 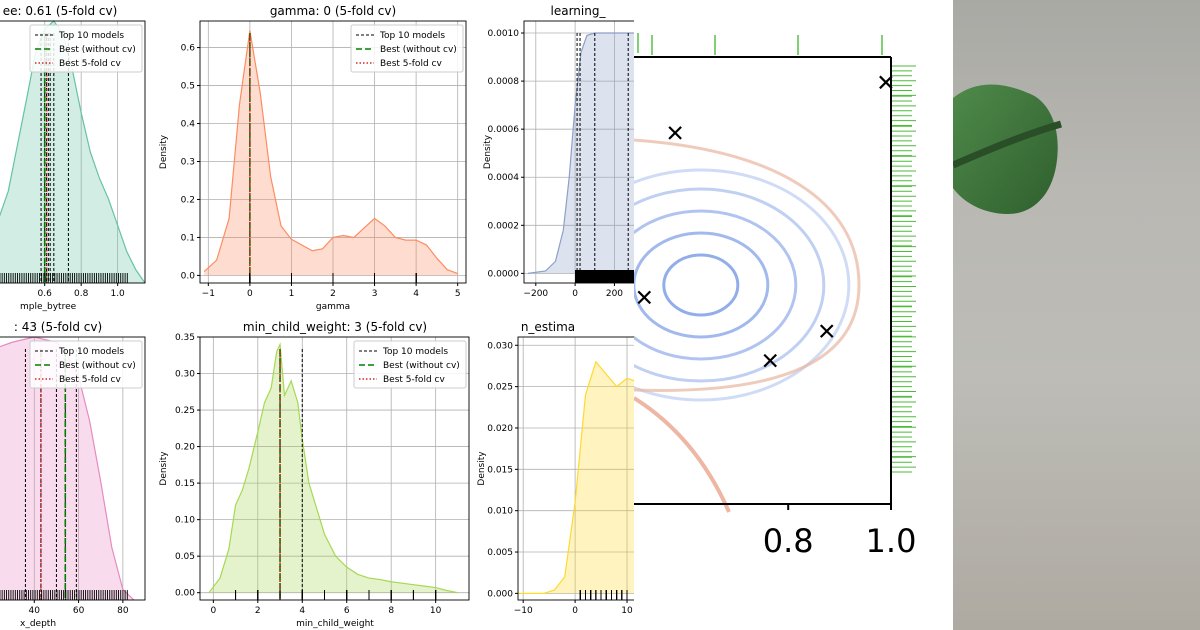 What do you see at coordinates (188, 87) in the screenshot?
I see `y-tick-label: 0.5` at bounding box center [188, 87].